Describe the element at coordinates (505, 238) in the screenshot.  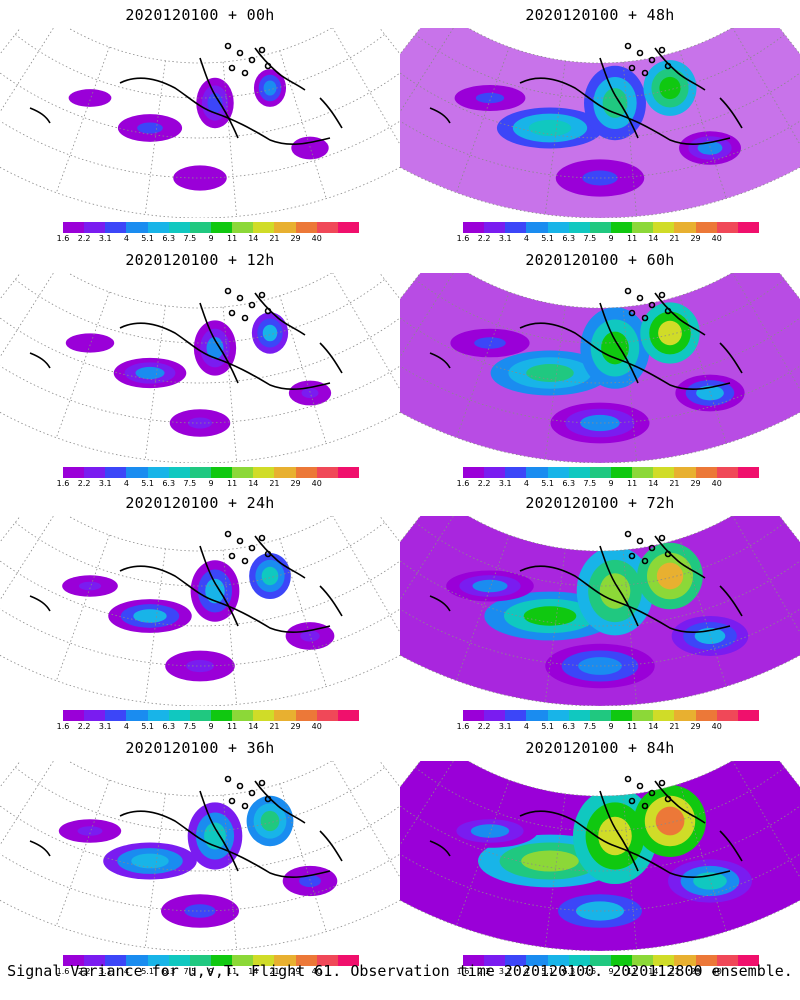
I see `colorbar-tick-label: 3.1` at that location.